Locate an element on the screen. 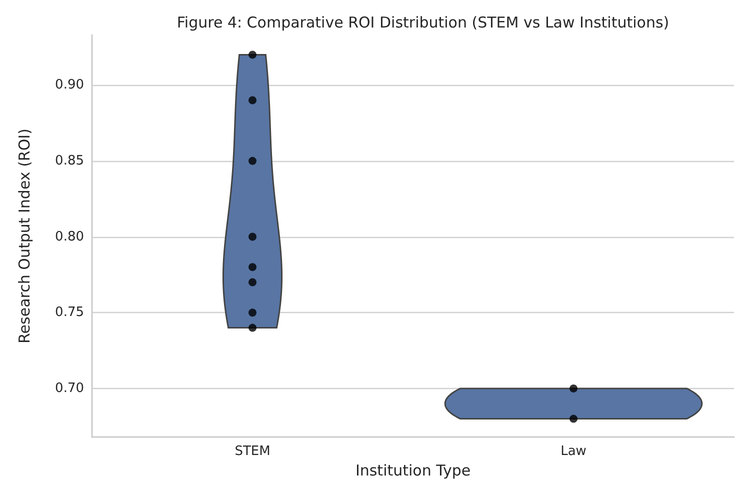  y-tick-label: 0.70 is located at coordinates (69, 388).